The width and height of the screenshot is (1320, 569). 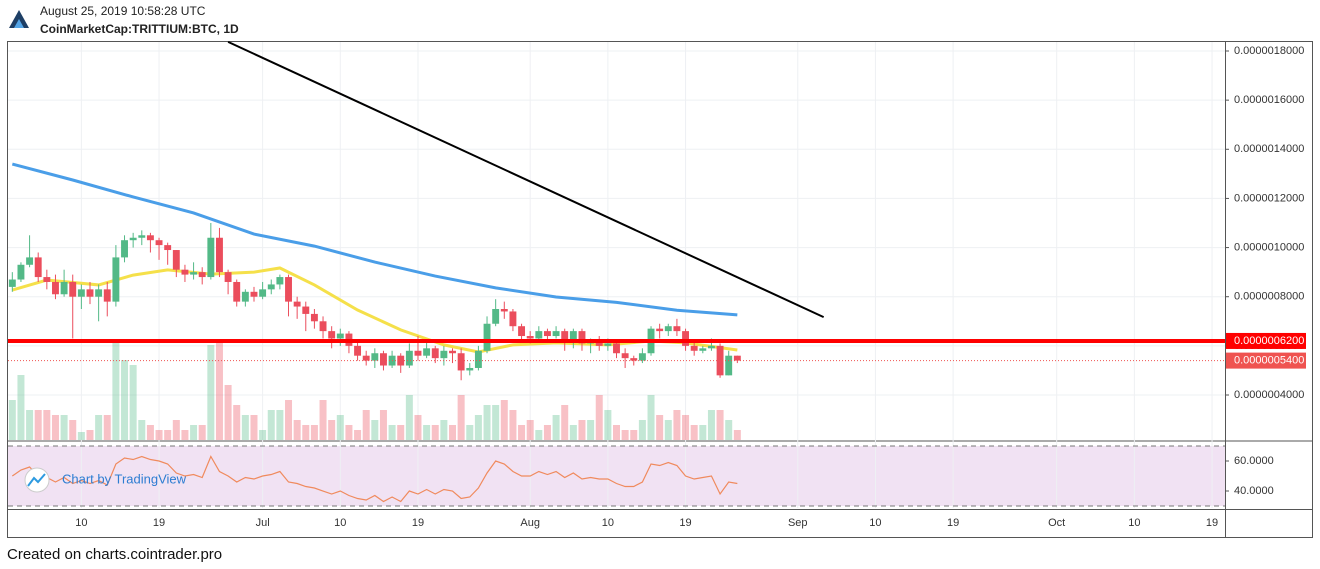 What do you see at coordinates (1266, 340) in the screenshot?
I see `level-label-box` at bounding box center [1266, 340].